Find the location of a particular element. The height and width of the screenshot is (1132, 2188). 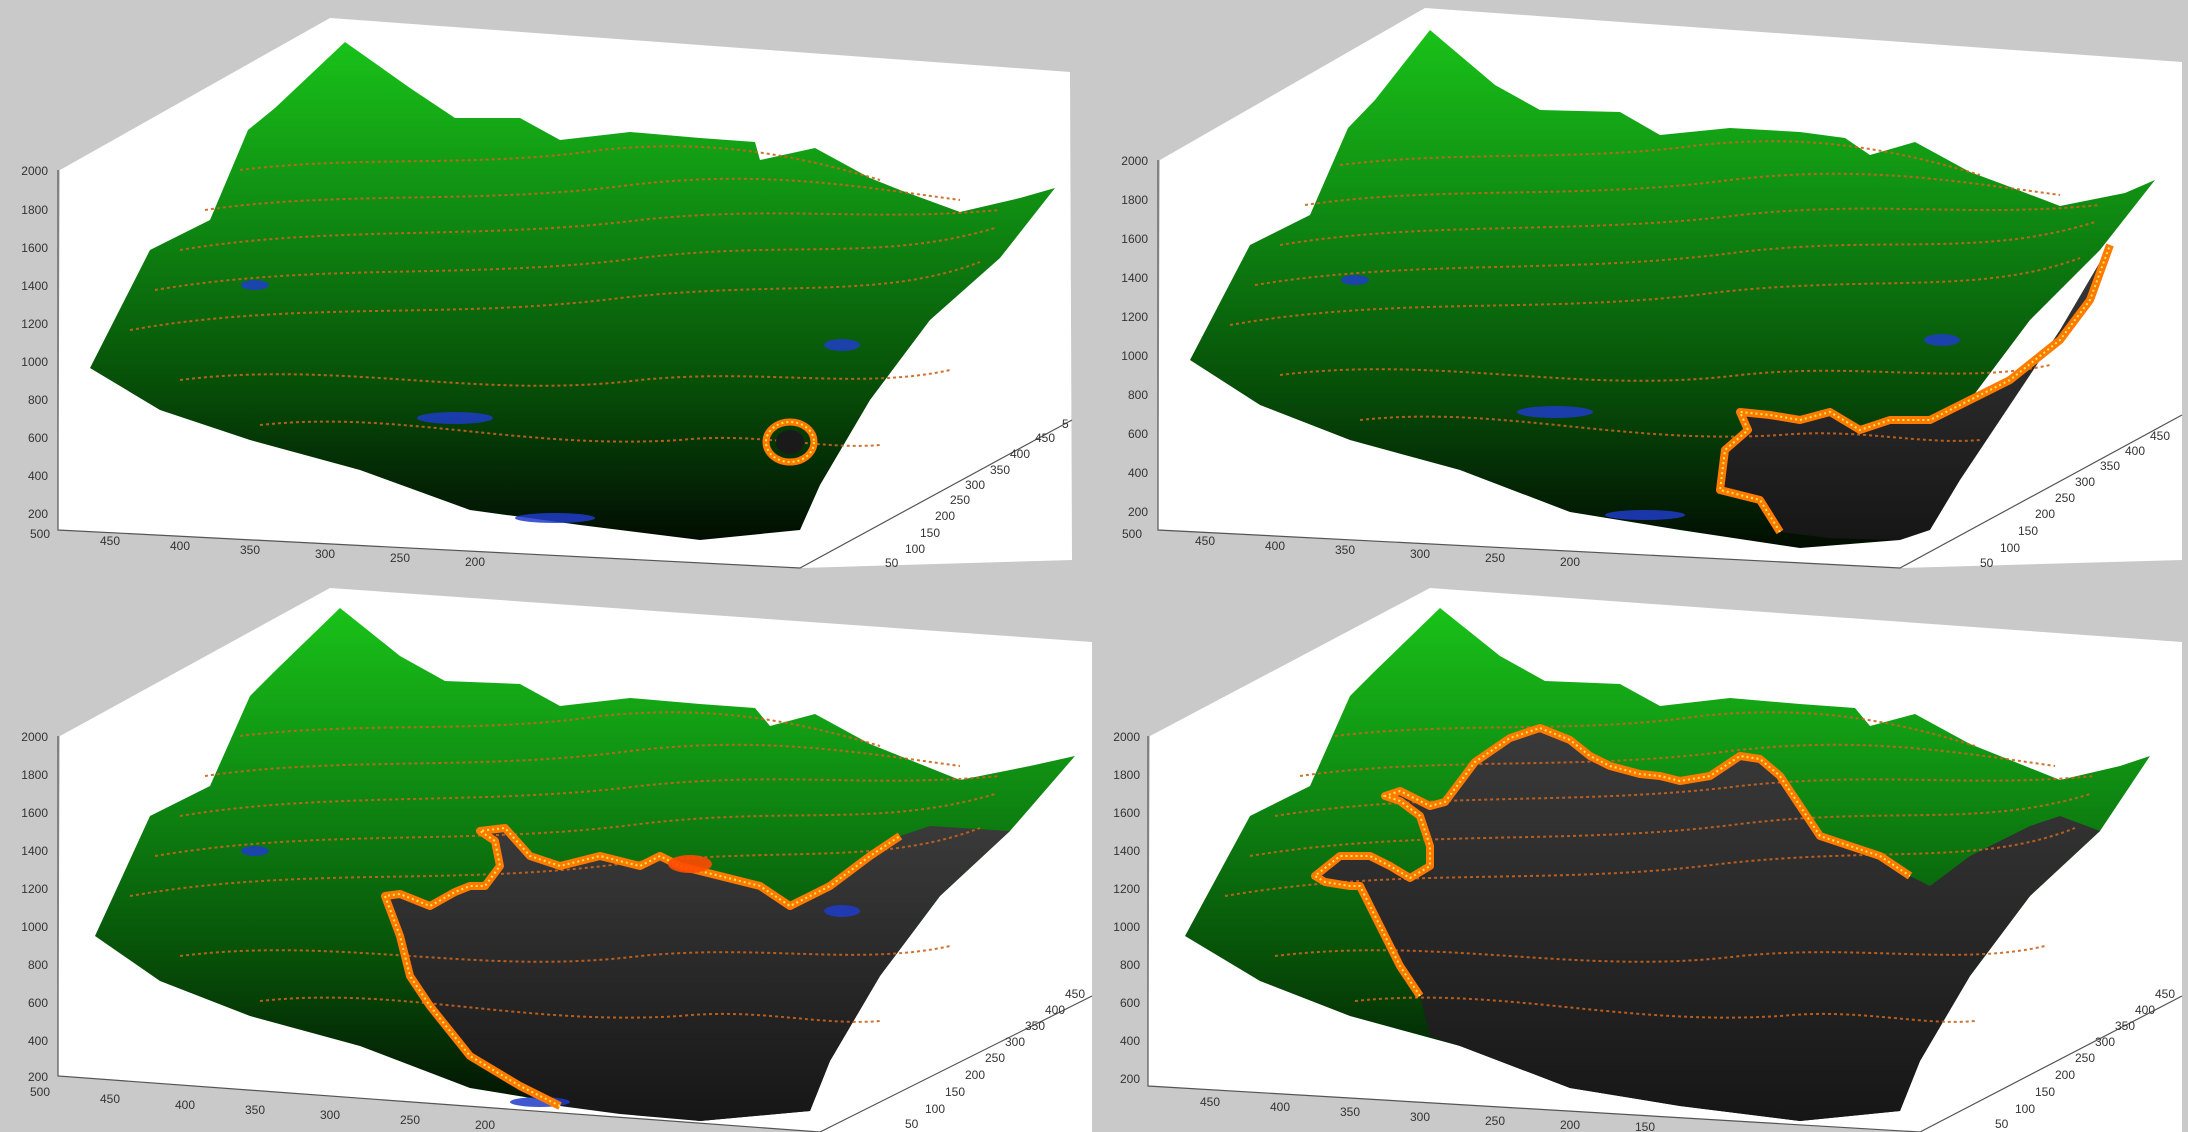

fire-hotspot is located at coordinates (690, 864).